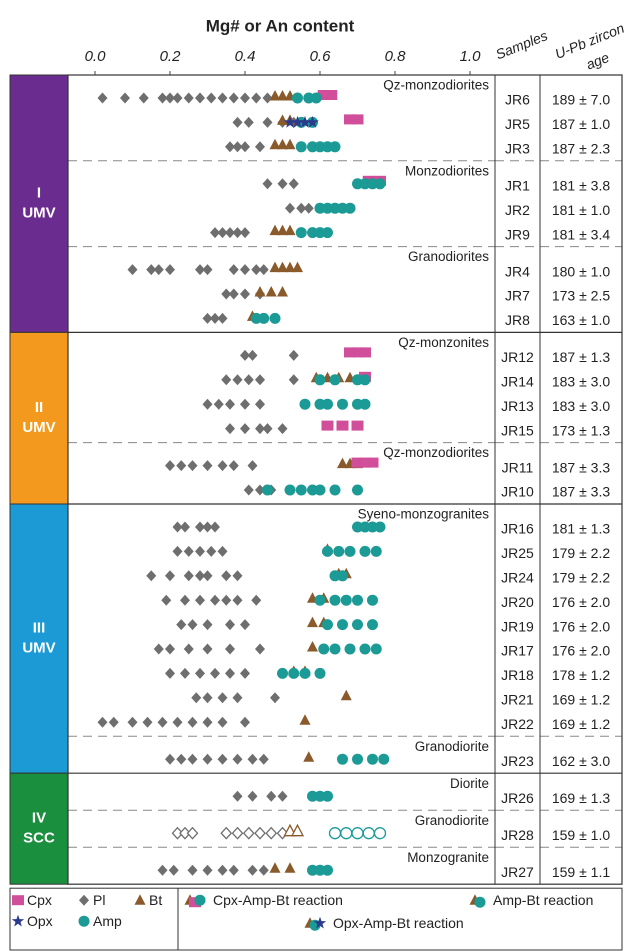 This screenshot has width=632, height=952. What do you see at coordinates (517, 234) in the screenshot?
I see `sample-name: JR9` at bounding box center [517, 234].